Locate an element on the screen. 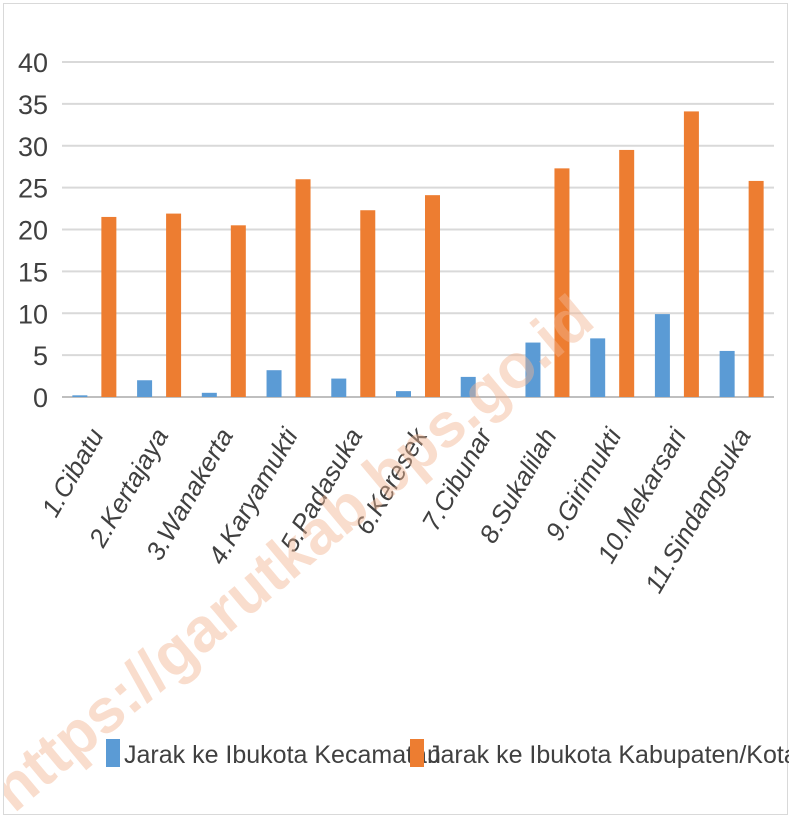 The height and width of the screenshot is (820, 793). y-axis-ticks: 0 5 10 15 20 25 30 35 40 is located at coordinates (33, 230).